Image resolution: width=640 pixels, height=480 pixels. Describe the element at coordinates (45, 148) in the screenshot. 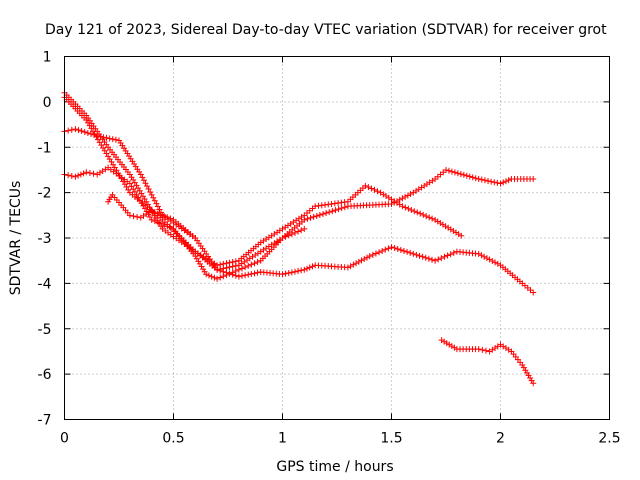

I see `y-tick-label: -1` at that location.